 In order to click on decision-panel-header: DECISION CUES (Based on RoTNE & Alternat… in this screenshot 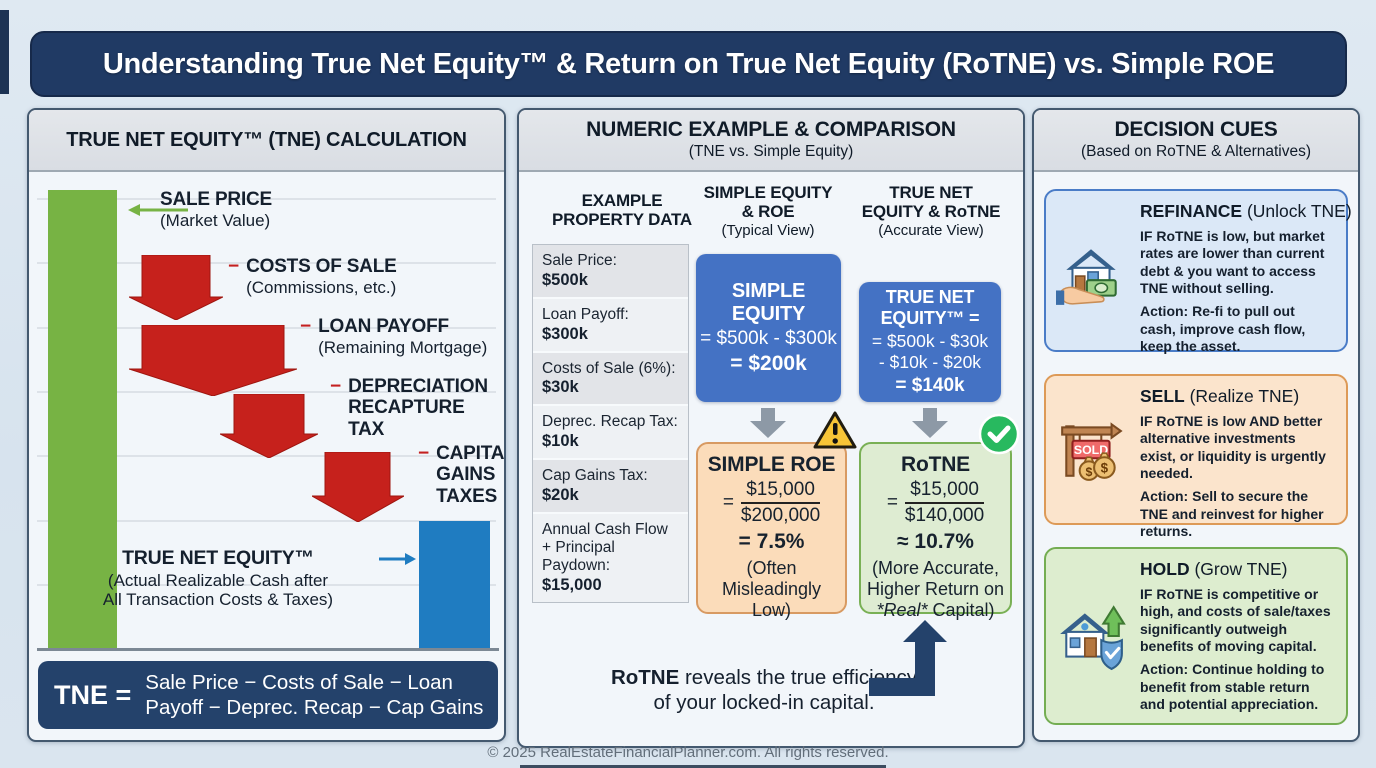, I will do `click(1196, 141)`.